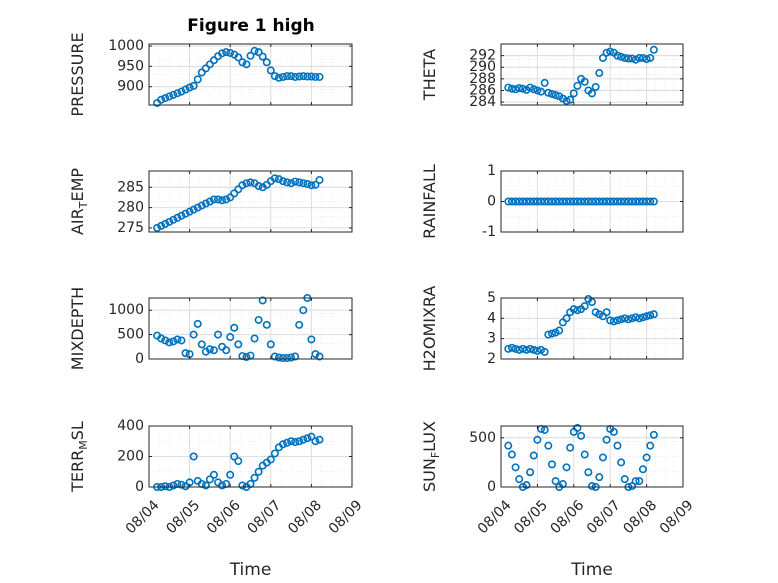  What do you see at coordinates (491, 339) in the screenshot?
I see `y-tick-label: 3` at bounding box center [491, 339].